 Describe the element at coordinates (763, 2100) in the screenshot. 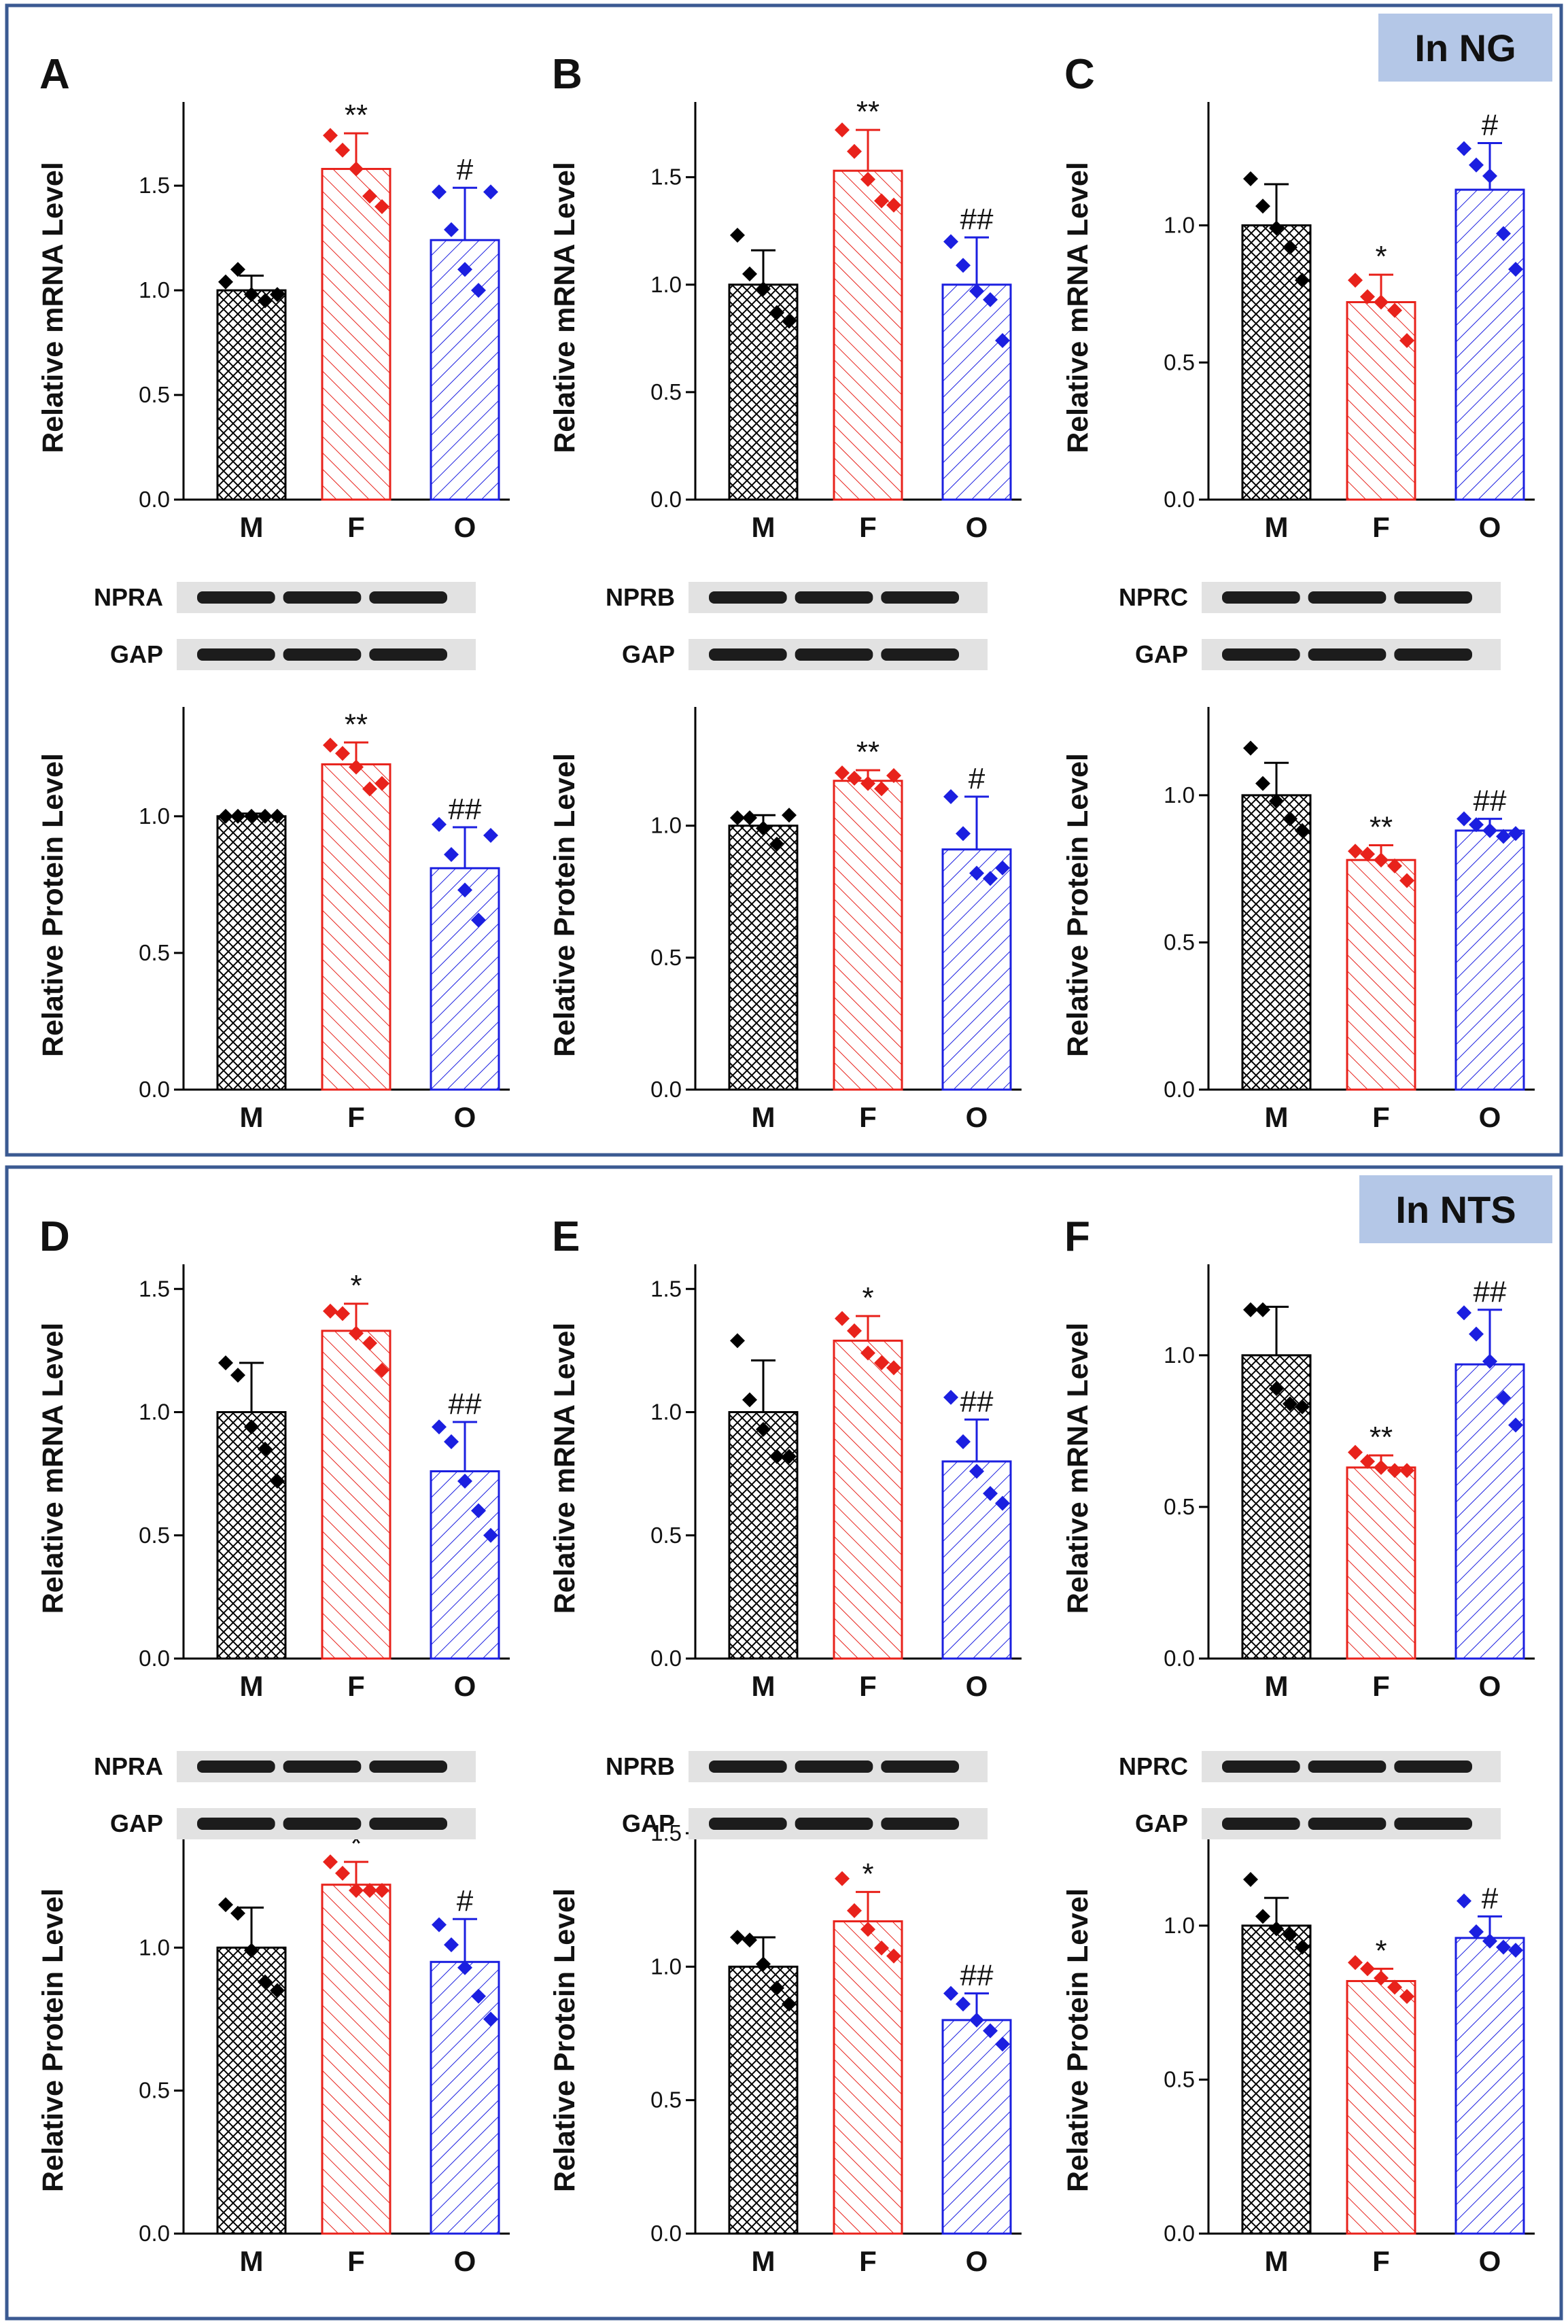

I see `bar-m` at that location.